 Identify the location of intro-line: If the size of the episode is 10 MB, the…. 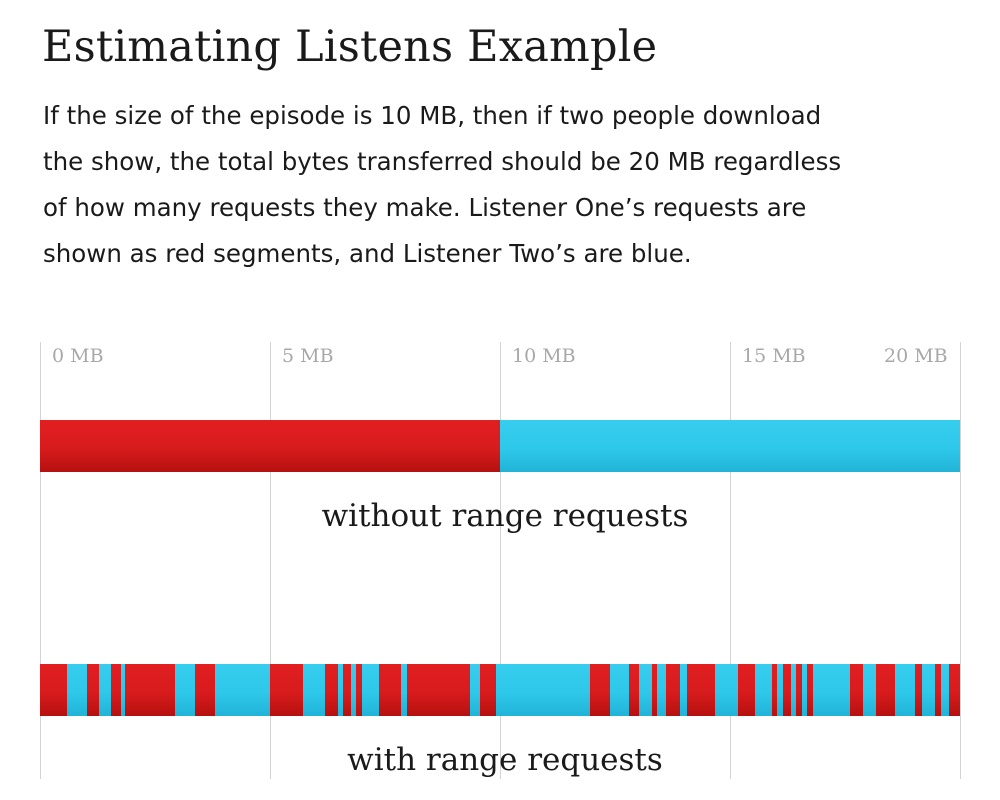
(432, 115).